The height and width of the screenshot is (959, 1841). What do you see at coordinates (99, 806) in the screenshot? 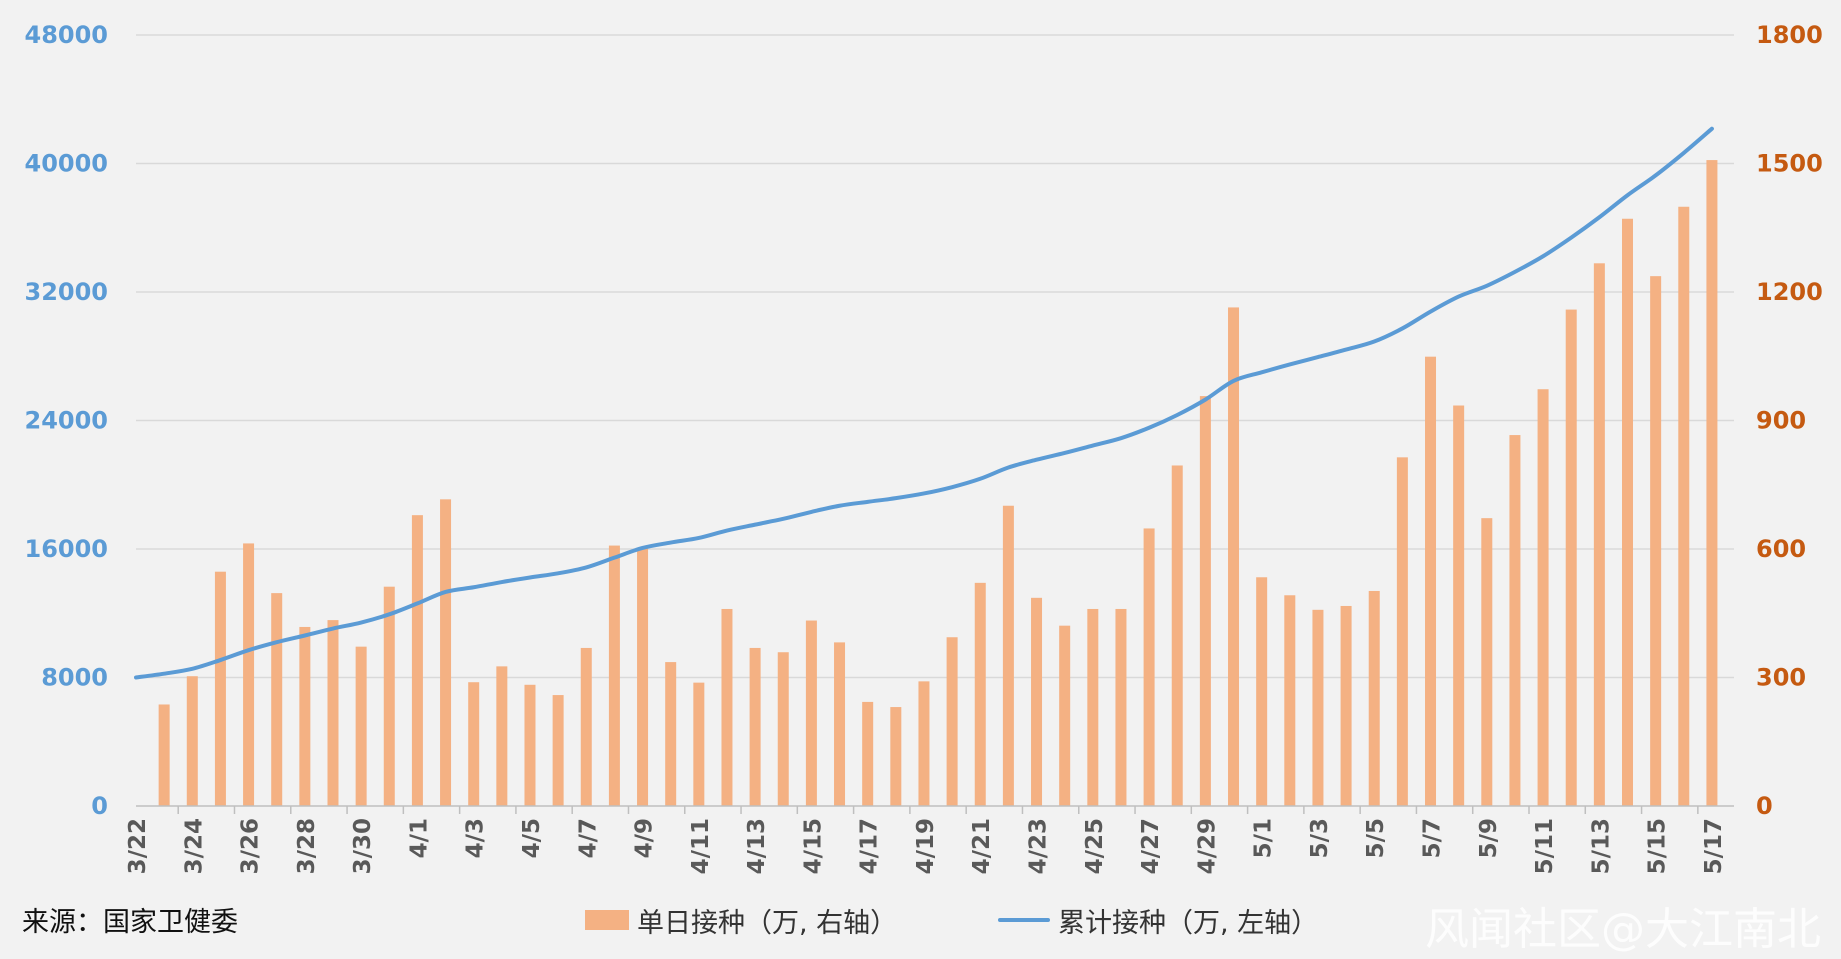
I see `y-left-tick-label: 0` at bounding box center [99, 806].